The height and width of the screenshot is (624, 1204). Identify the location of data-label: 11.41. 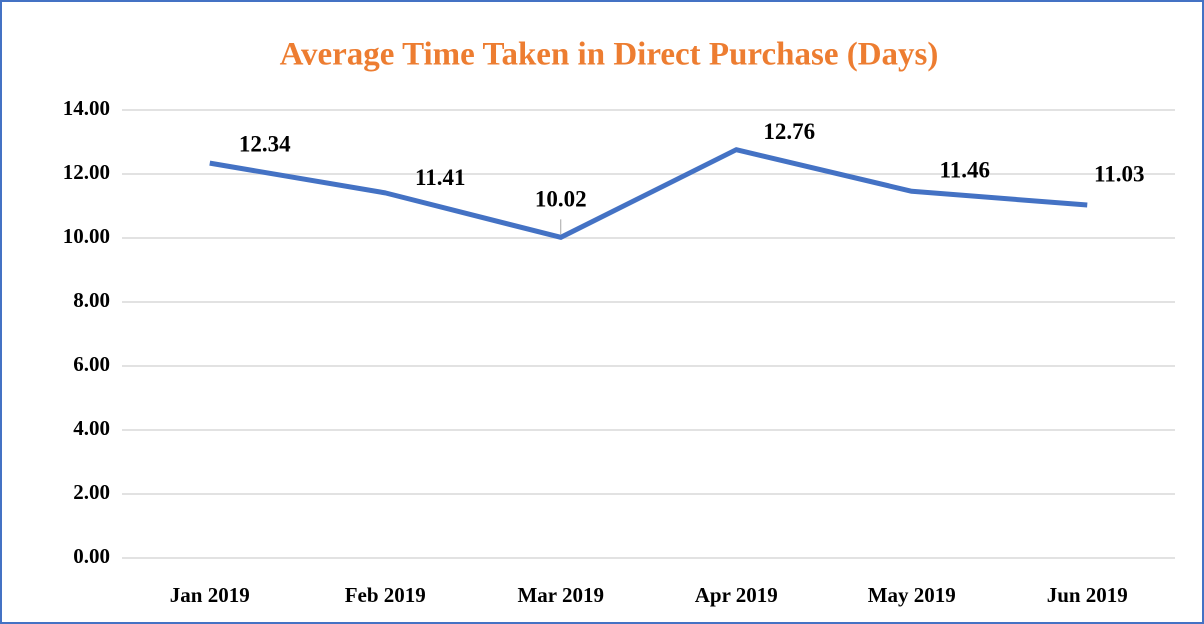
(440, 177).